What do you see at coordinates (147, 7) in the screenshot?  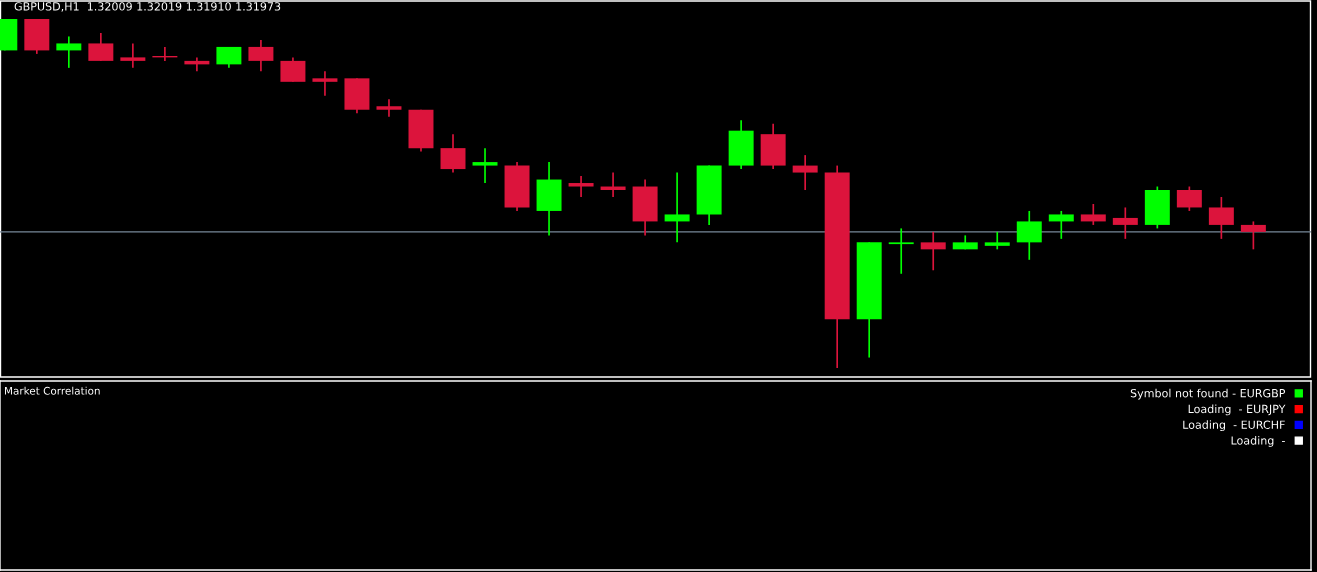 I see `chart-title: GBPUSD,H1 1.32009 1.32019 1.31910 1.31973` at bounding box center [147, 7].